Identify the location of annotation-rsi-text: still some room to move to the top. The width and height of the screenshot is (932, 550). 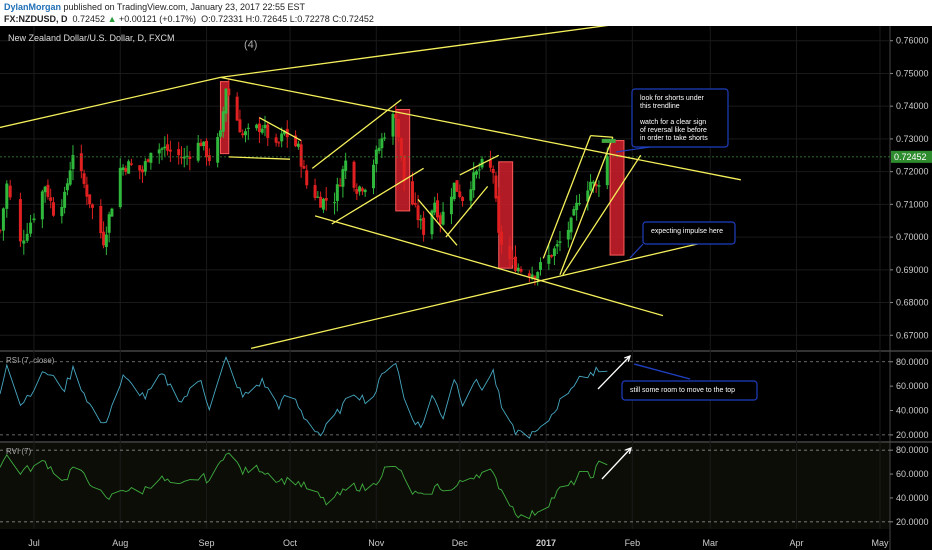
(682, 390).